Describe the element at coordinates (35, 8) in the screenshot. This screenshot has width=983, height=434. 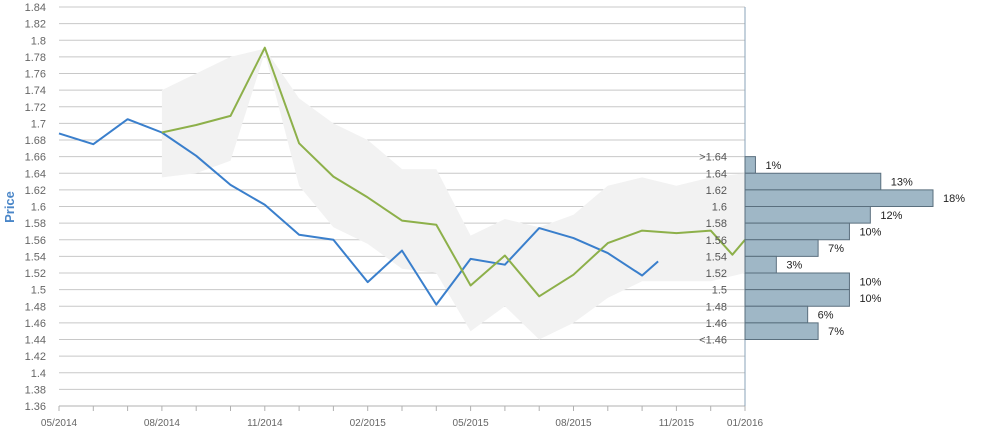
I see `y-tick-label: 1.84` at that location.